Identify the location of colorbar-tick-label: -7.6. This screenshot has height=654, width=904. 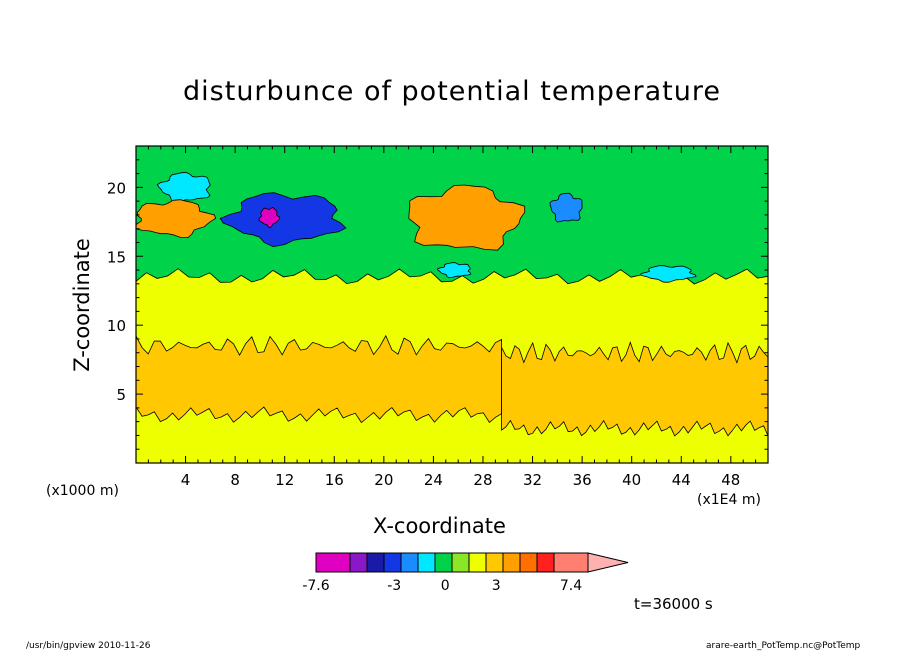
(315, 586).